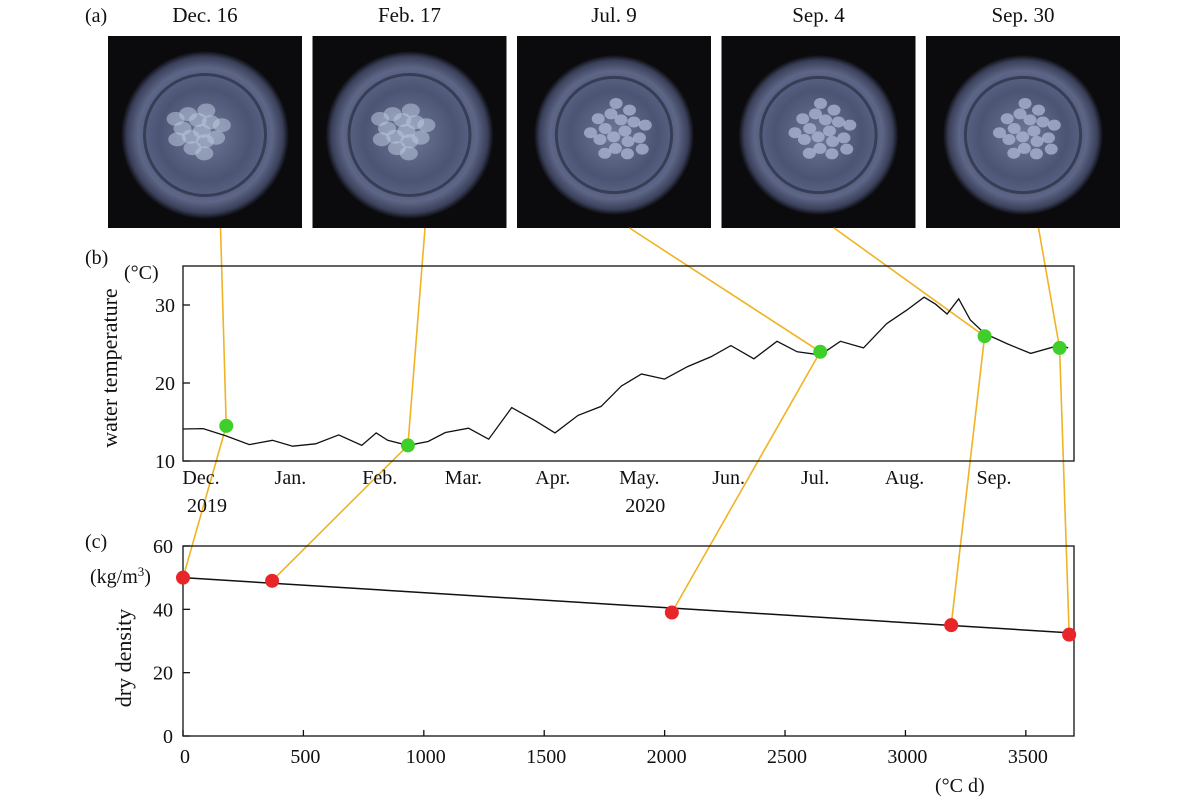 The image size is (1200, 800). I want to click on density-x-tick-label: 3500, so click(1028, 757).